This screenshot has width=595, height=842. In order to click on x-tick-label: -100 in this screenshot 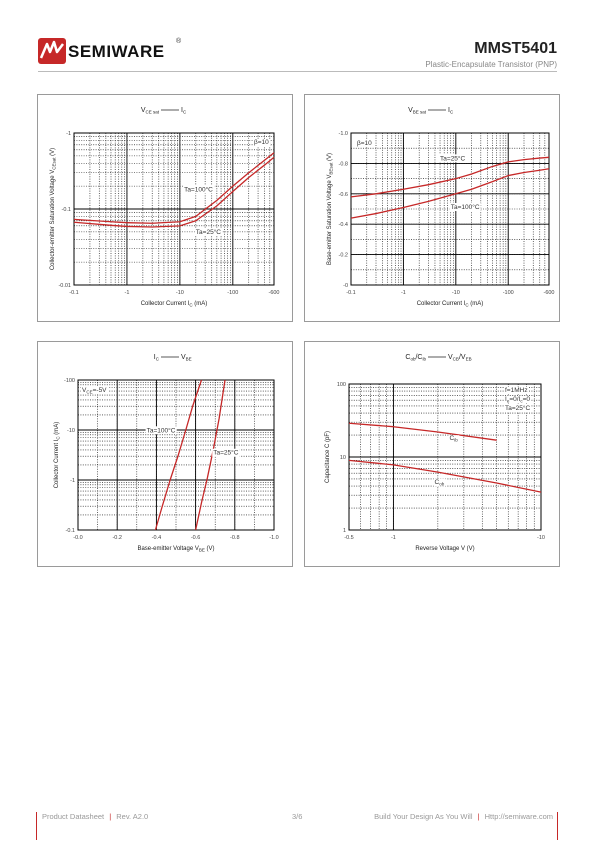, I will do `click(508, 293)`.